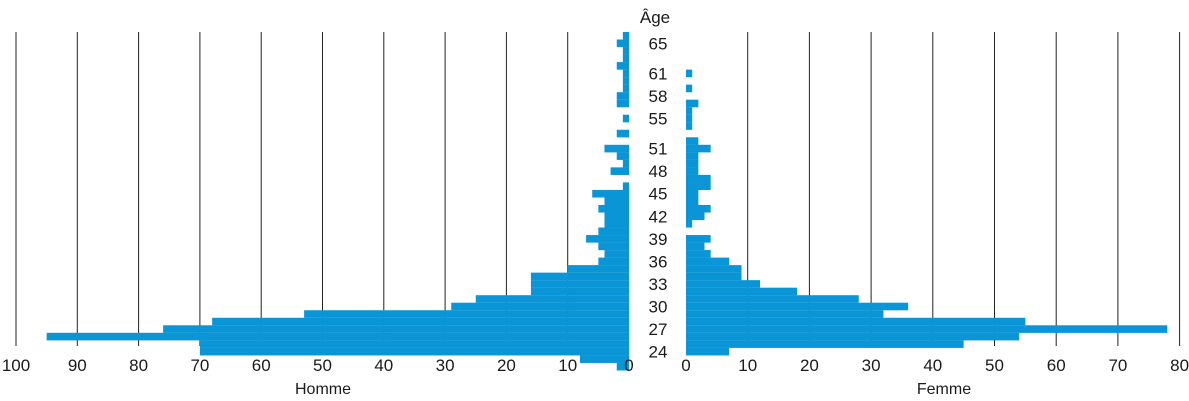 The image size is (1189, 401). What do you see at coordinates (658, 119) in the screenshot?
I see `age-label: 55` at bounding box center [658, 119].